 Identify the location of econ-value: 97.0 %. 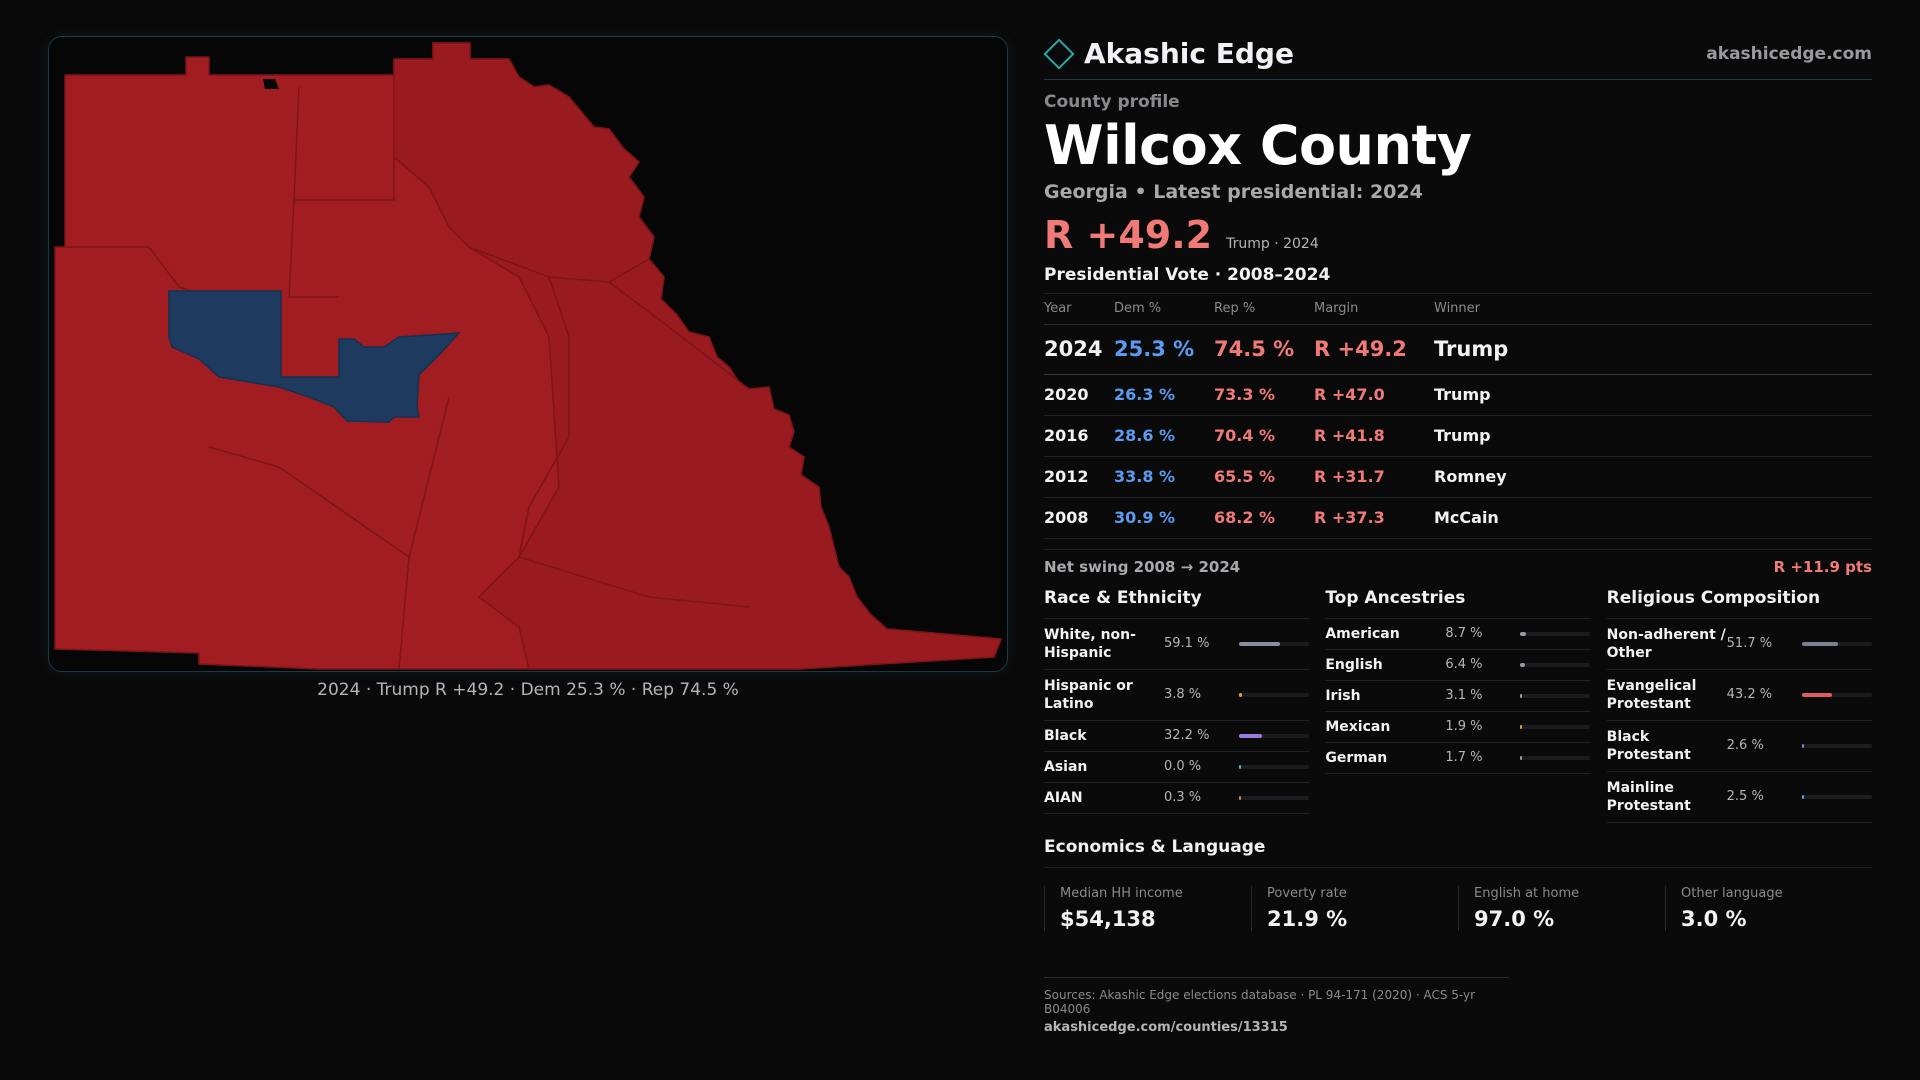
(1514, 918).